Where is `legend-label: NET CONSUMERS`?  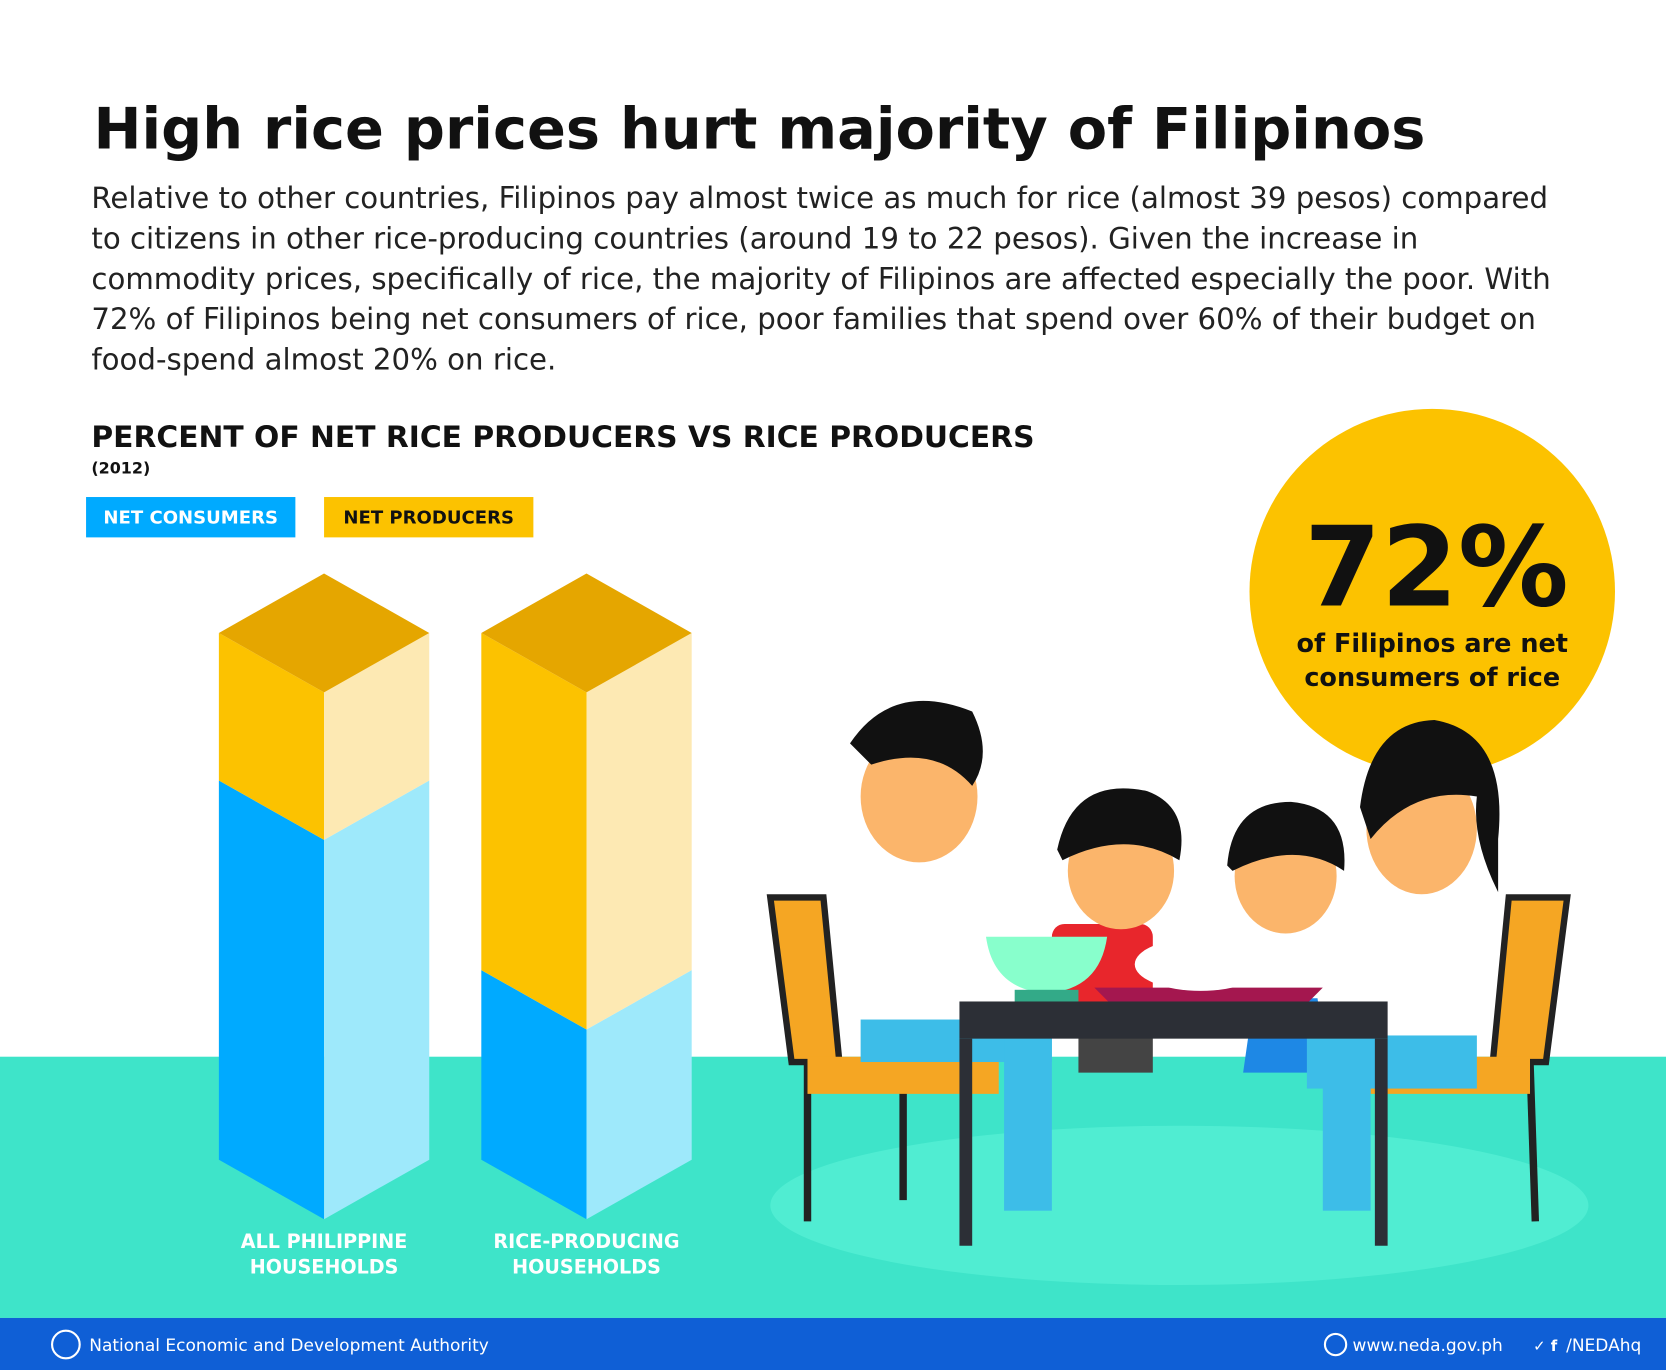
legend-label: NET CONSUMERS is located at coordinates (190, 518).